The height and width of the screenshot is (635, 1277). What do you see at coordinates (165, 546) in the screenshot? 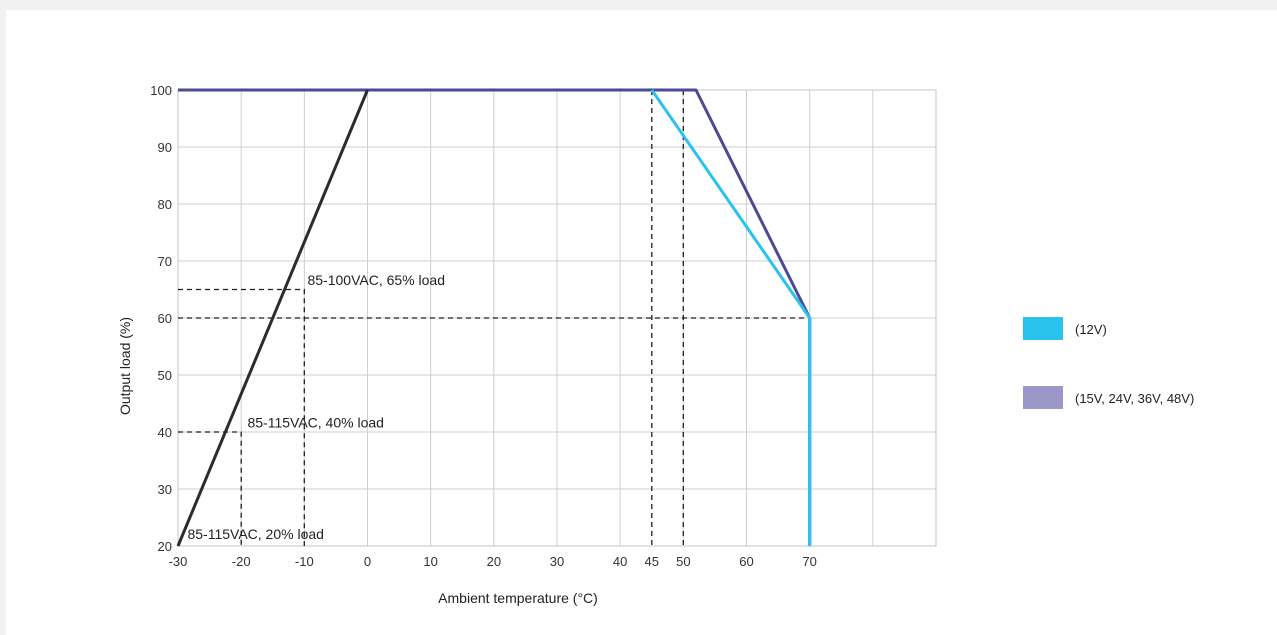
I see `y-tick-label: 20` at bounding box center [165, 546].